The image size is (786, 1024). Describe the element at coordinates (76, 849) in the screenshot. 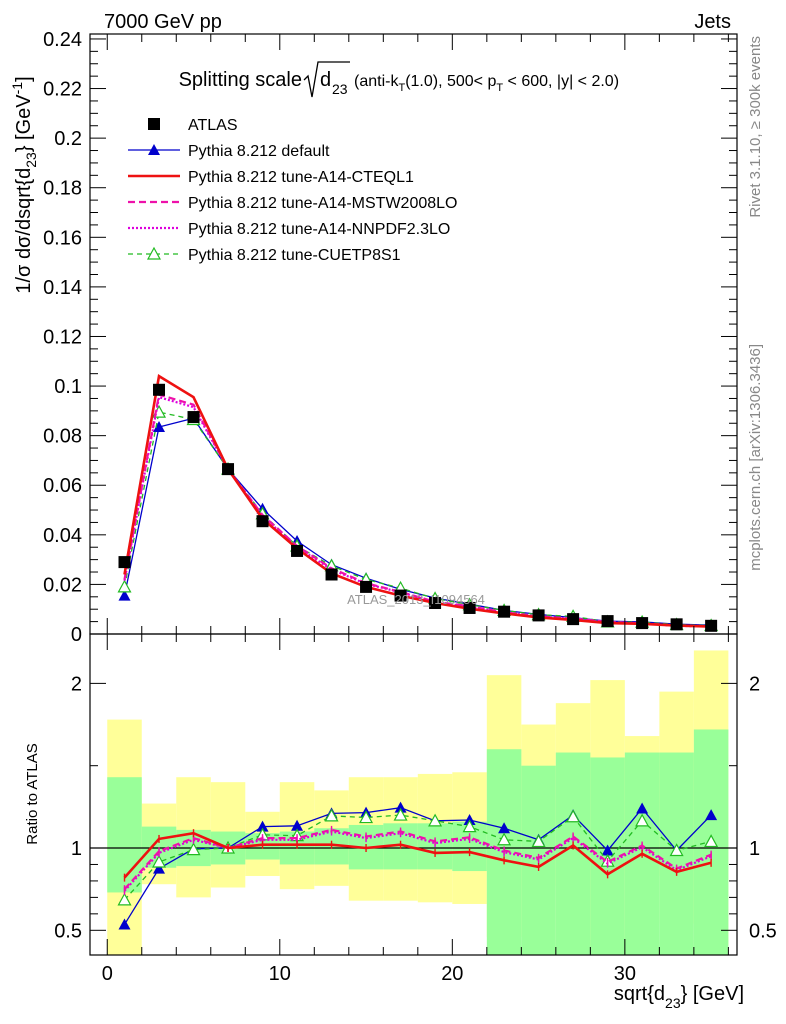

I see `ratio-y-tick-label: 1` at that location.